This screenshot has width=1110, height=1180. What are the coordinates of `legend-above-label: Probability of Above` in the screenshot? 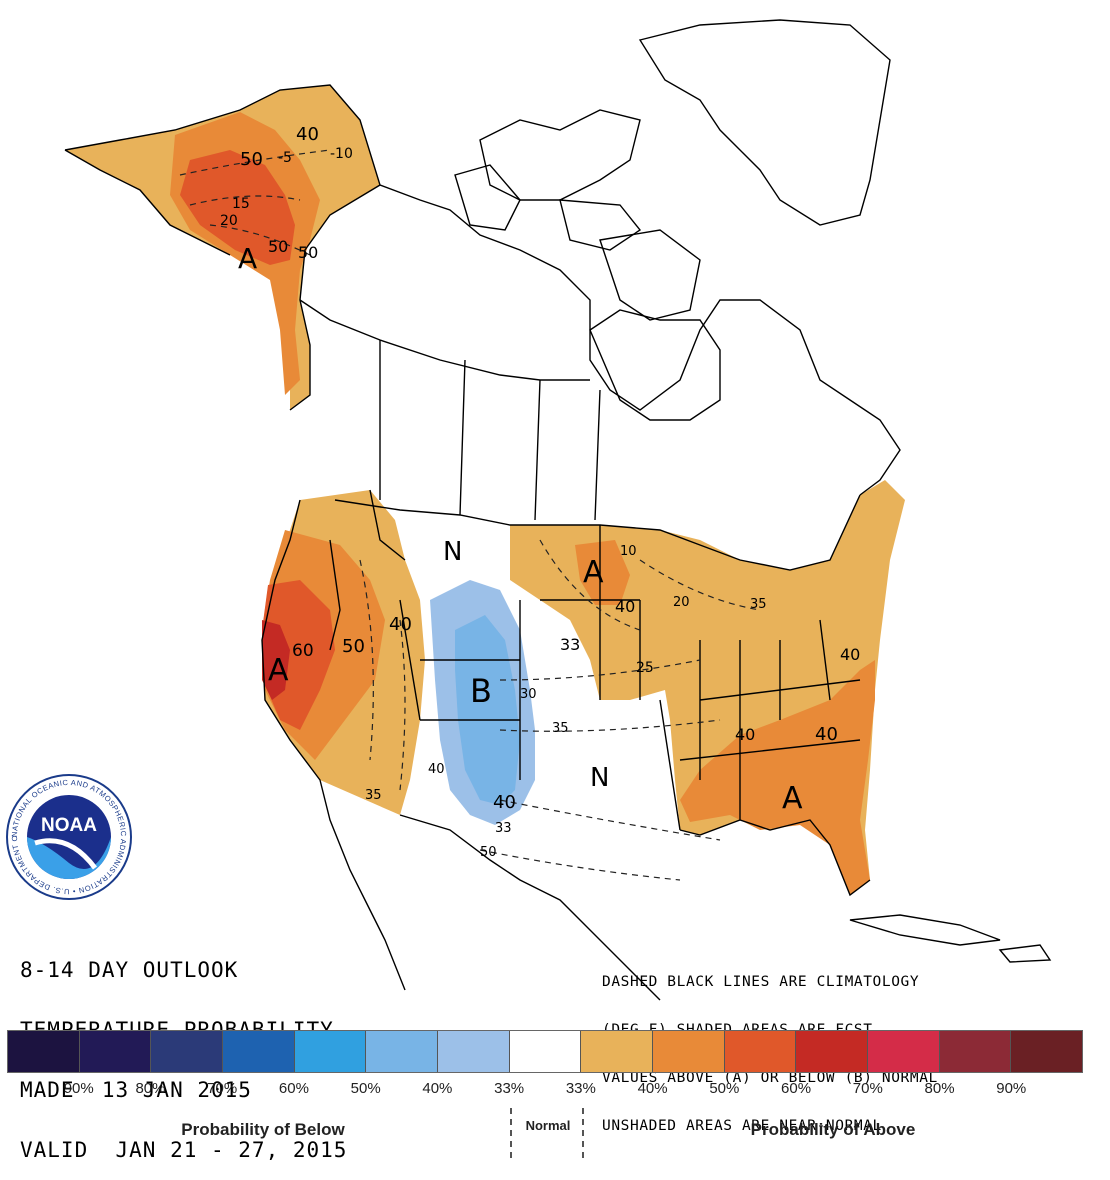 It's located at (833, 1129).